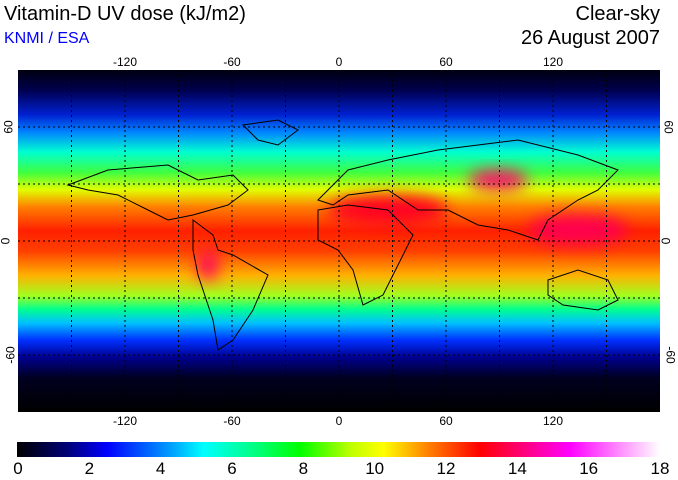 The height and width of the screenshot is (480, 678). What do you see at coordinates (517, 468) in the screenshot?
I see `colorbar-tick-label: 14` at bounding box center [517, 468].